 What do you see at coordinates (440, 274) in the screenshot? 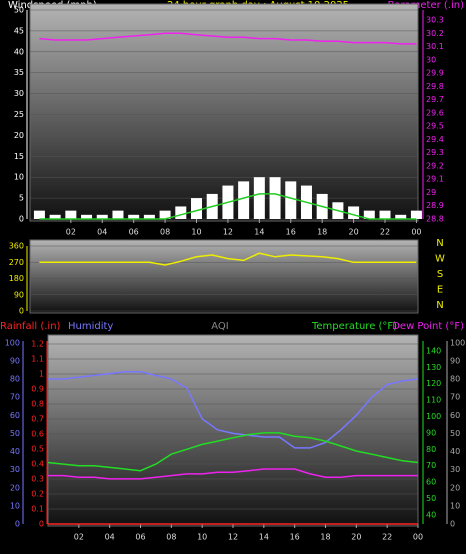
I see `direction-label: S` at bounding box center [440, 274].